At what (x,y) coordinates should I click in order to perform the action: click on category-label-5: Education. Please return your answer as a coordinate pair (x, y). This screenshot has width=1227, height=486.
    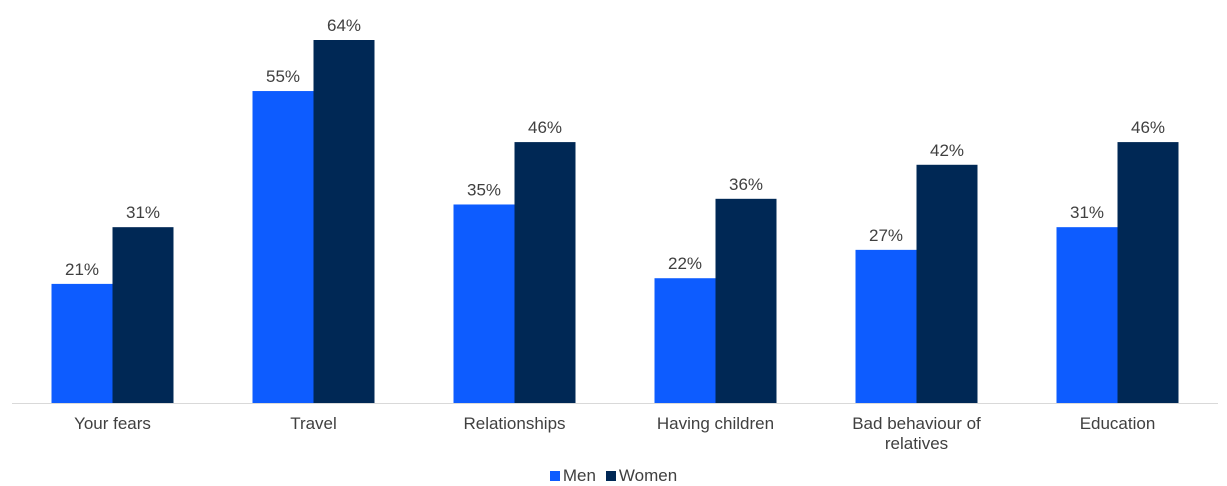
    Looking at the image, I should click on (1118, 423).